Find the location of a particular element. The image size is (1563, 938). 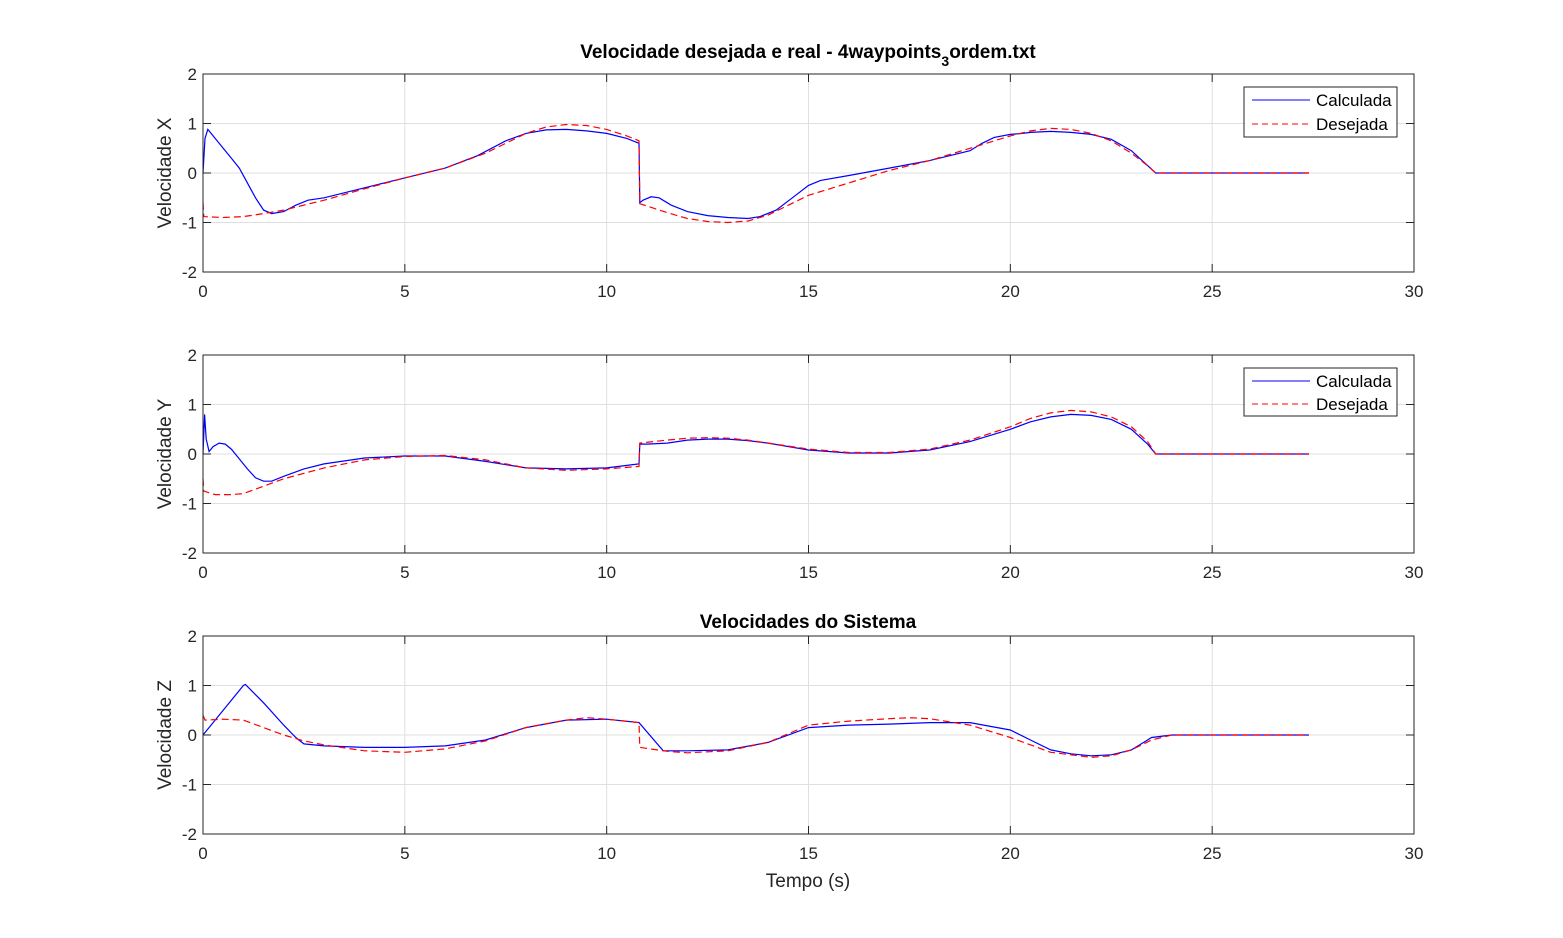

ylabel-velocidade-z: Velocidade Z is located at coordinates (165, 735).